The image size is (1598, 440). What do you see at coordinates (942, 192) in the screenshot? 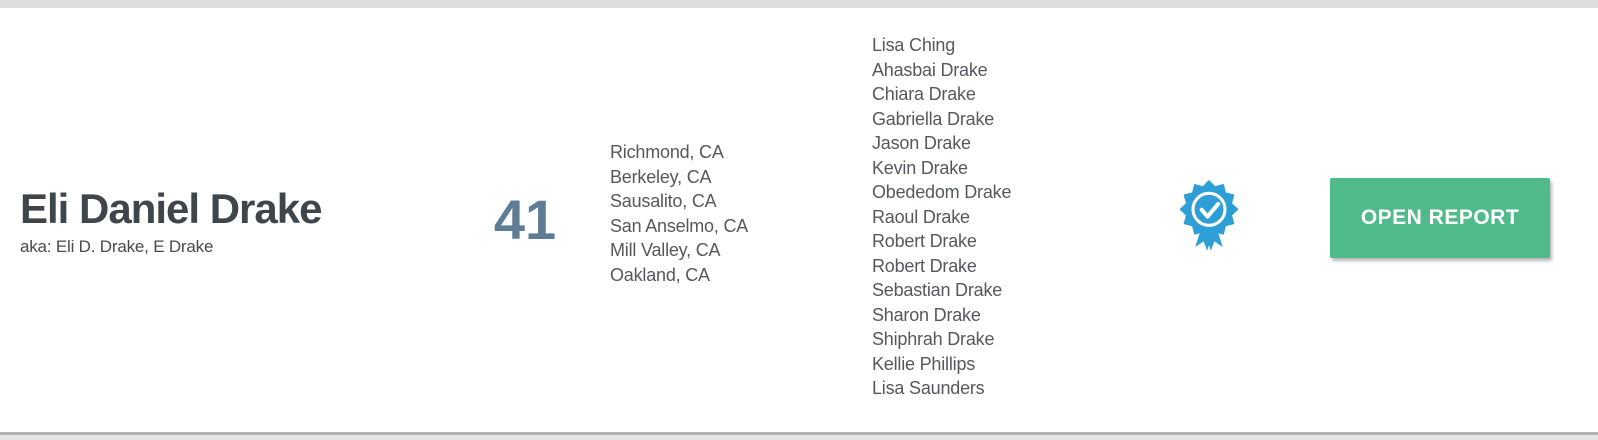
I see `relative-item: Obededom Drake` at bounding box center [942, 192].